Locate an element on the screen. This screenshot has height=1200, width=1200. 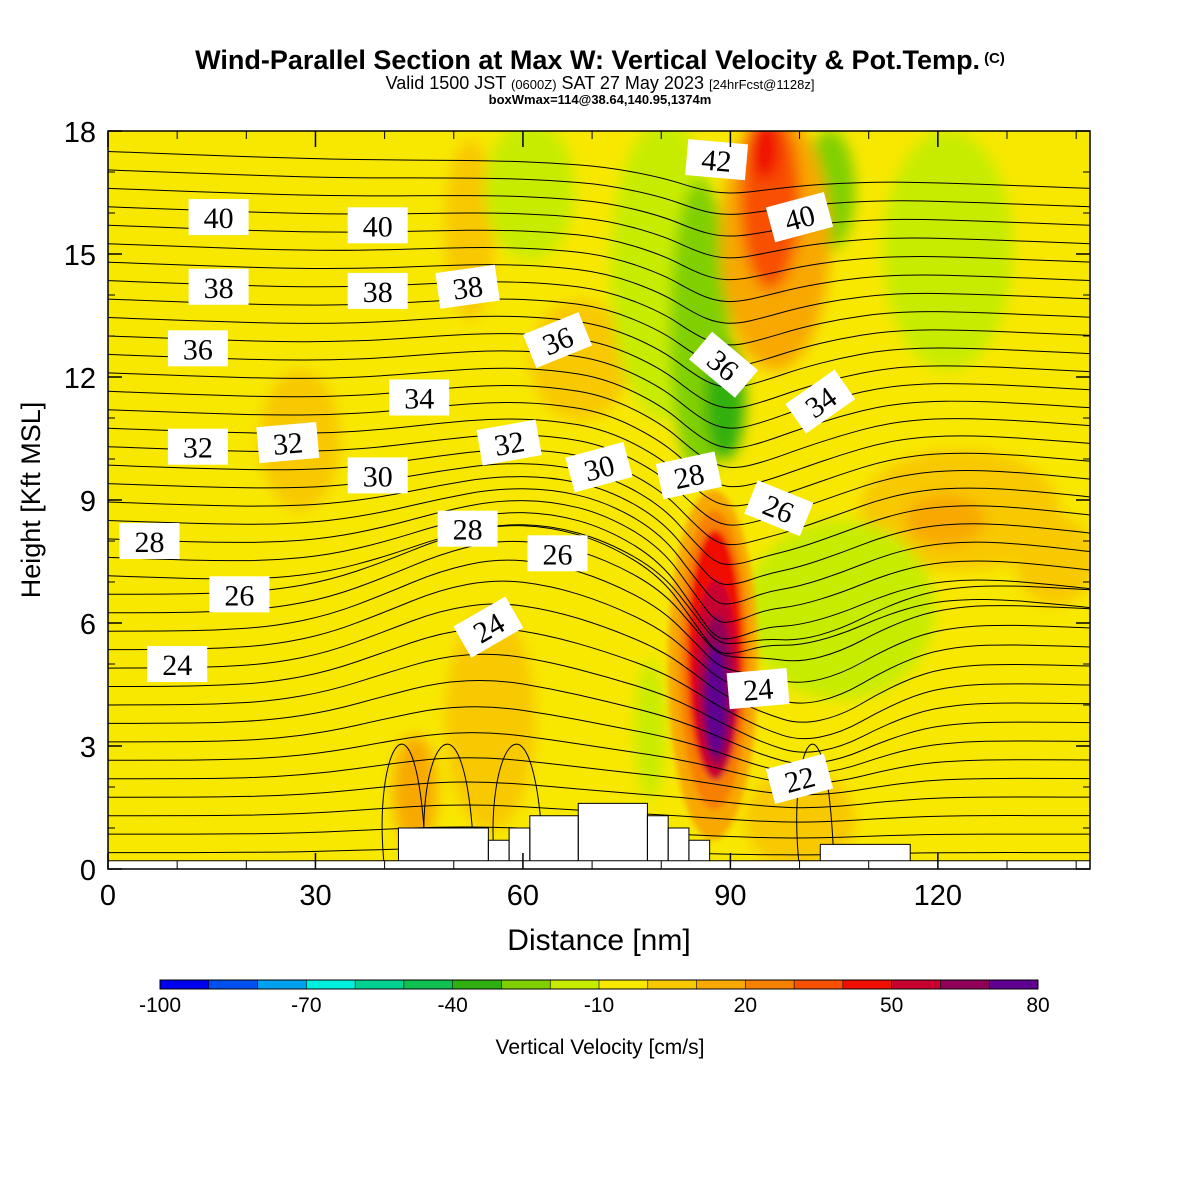
theta-label: 42 is located at coordinates (717, 160).